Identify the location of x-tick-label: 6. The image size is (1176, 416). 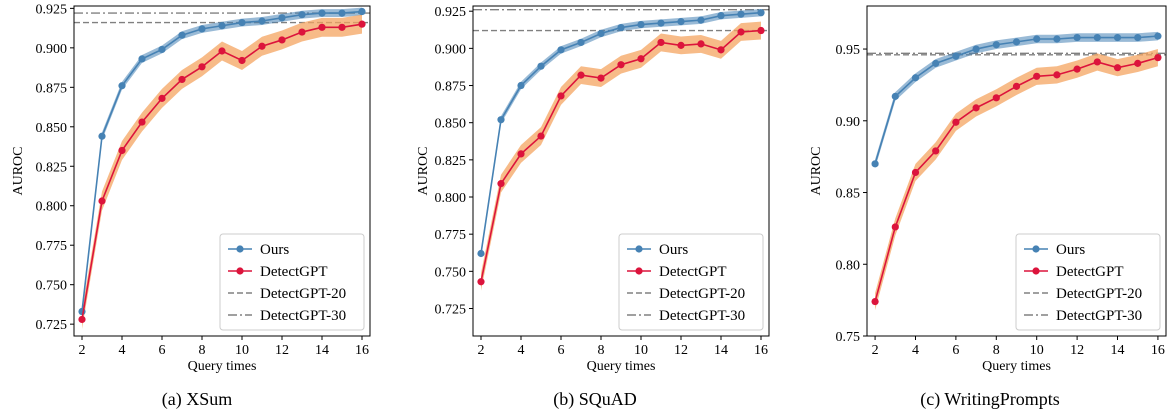
(955, 350).